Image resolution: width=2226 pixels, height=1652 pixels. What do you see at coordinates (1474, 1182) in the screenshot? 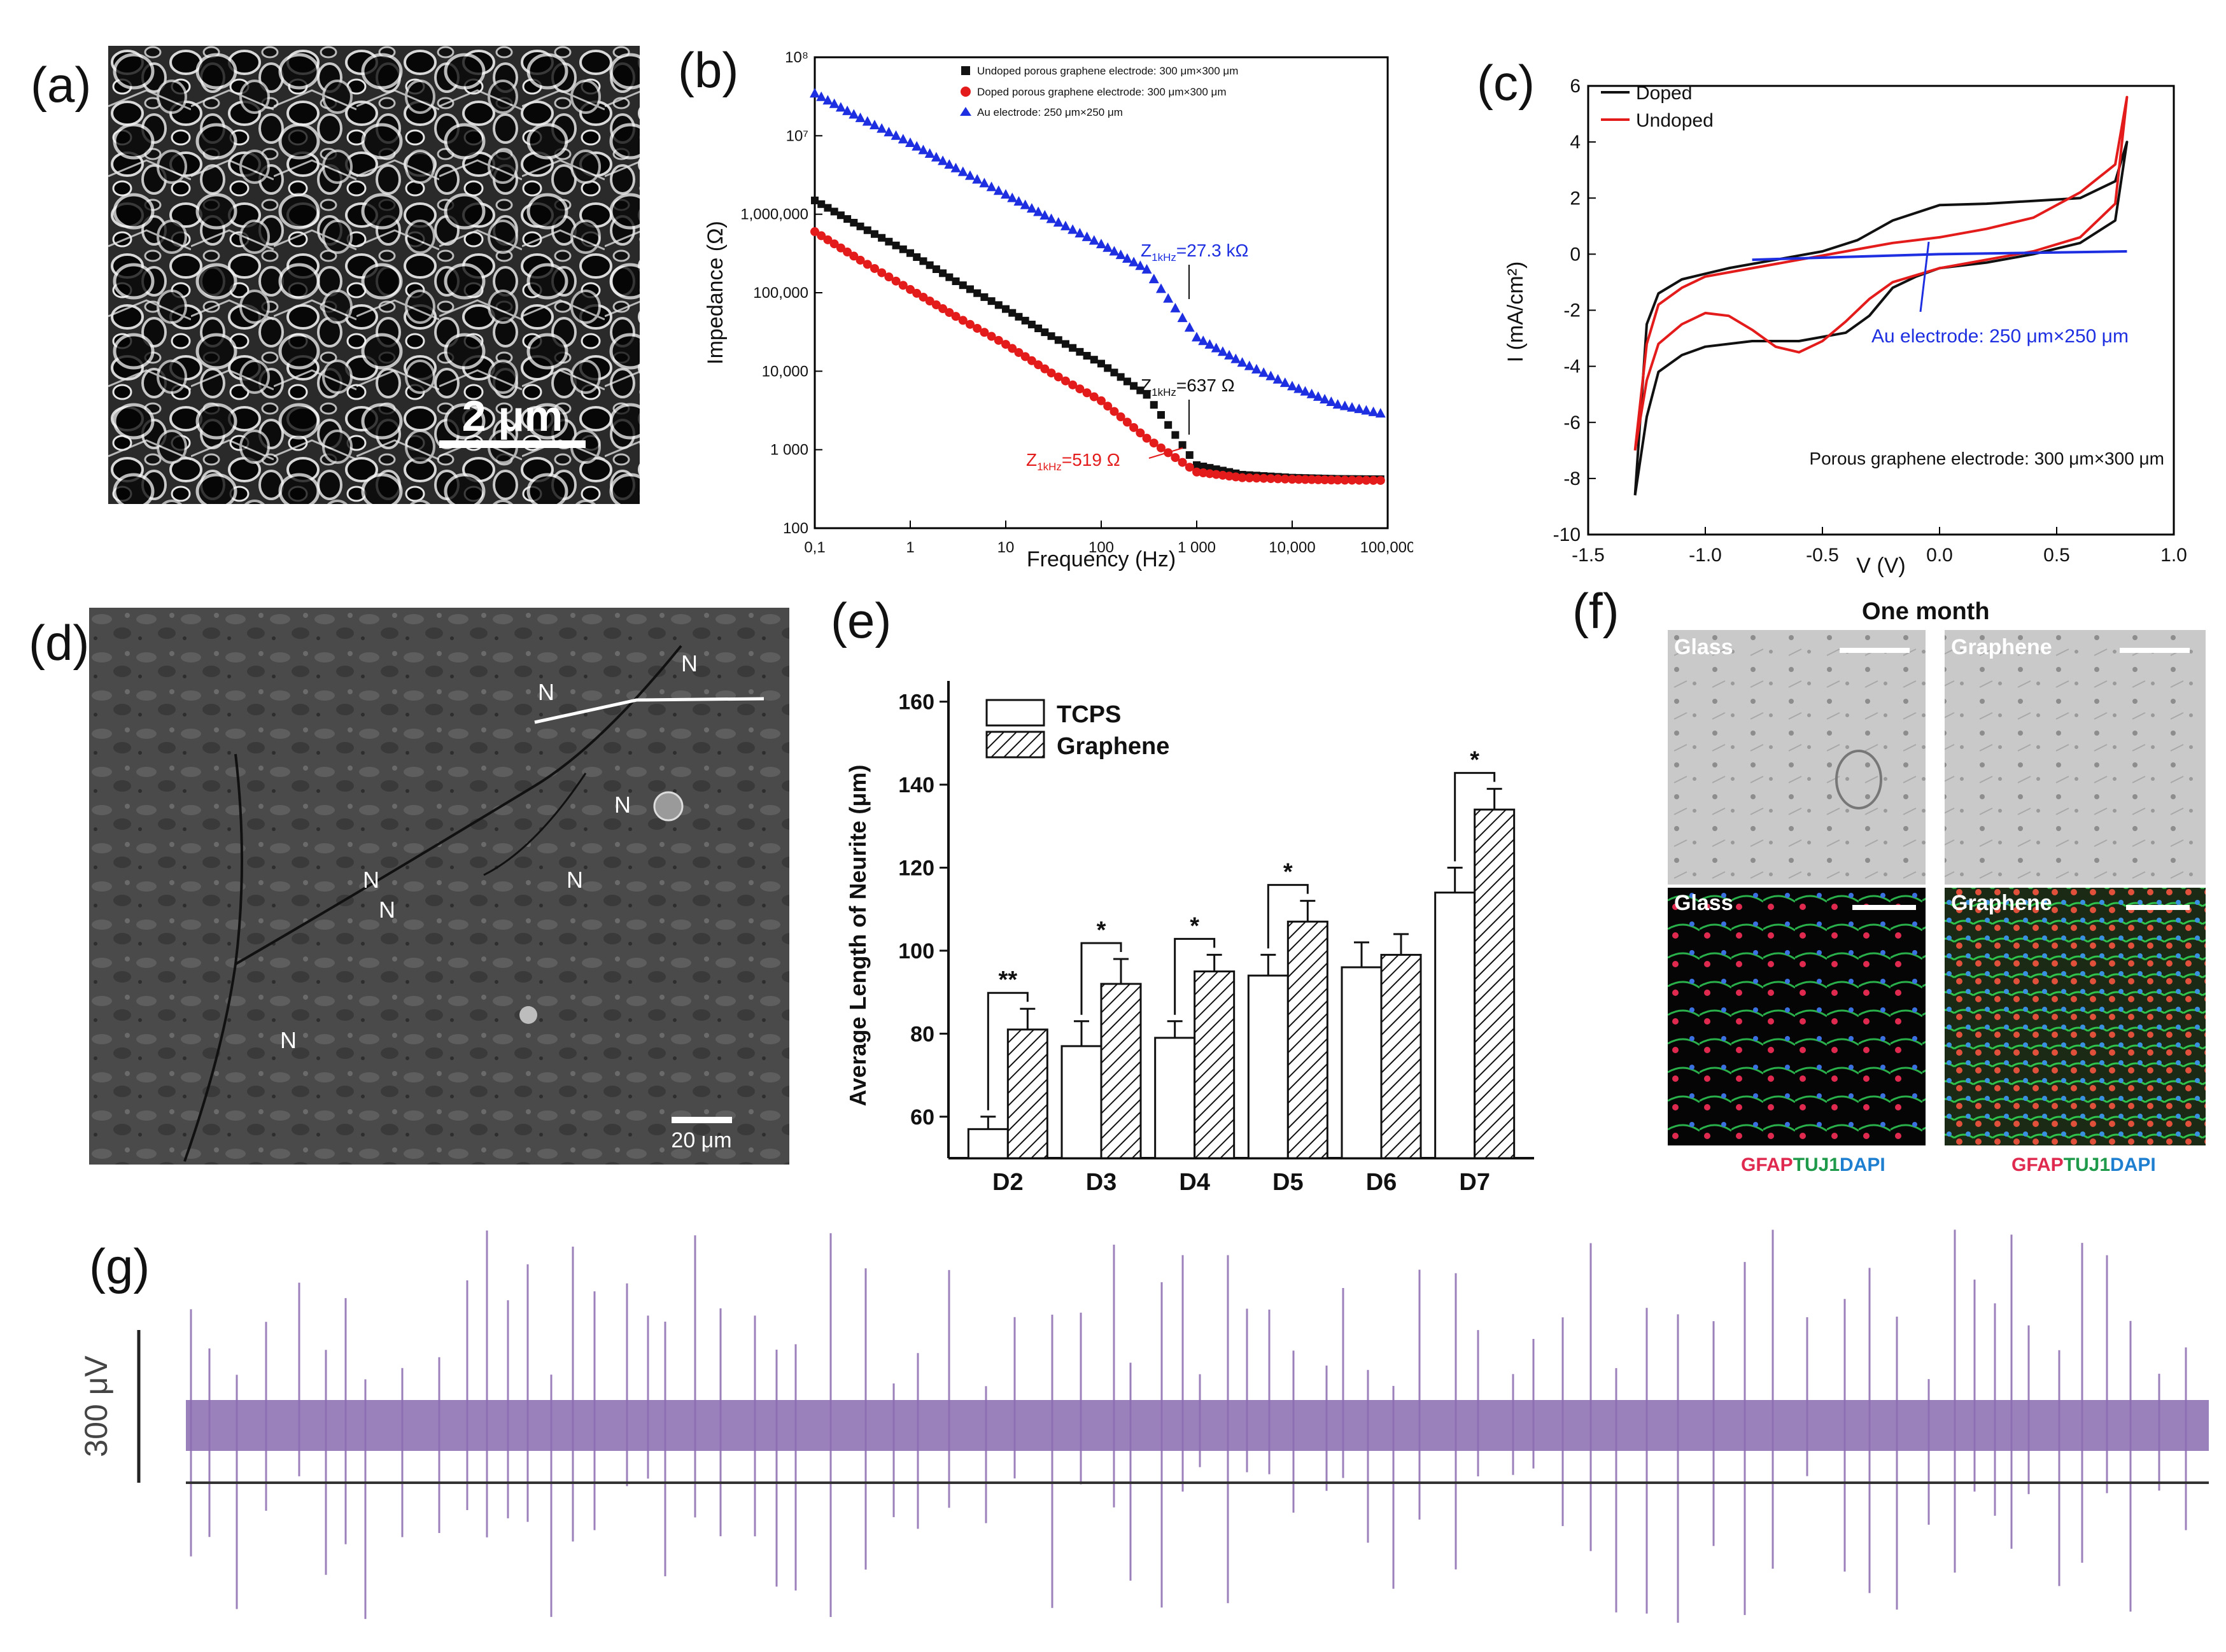
I see `bar-category-label: D7` at bounding box center [1474, 1182].